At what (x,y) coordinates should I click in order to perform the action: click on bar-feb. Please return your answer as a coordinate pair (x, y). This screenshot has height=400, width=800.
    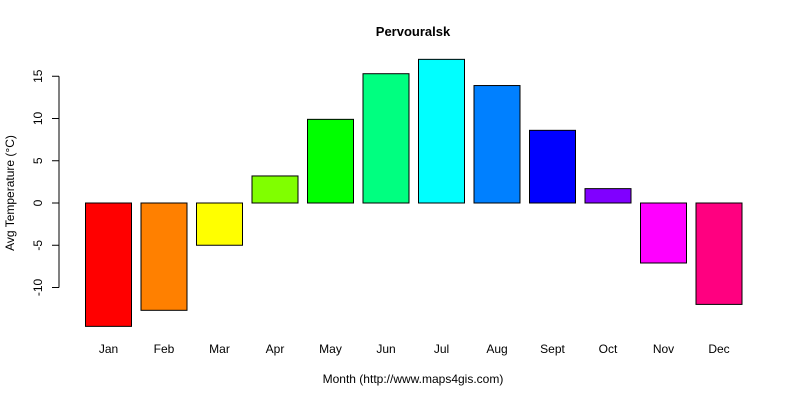
    Looking at the image, I should click on (164, 256).